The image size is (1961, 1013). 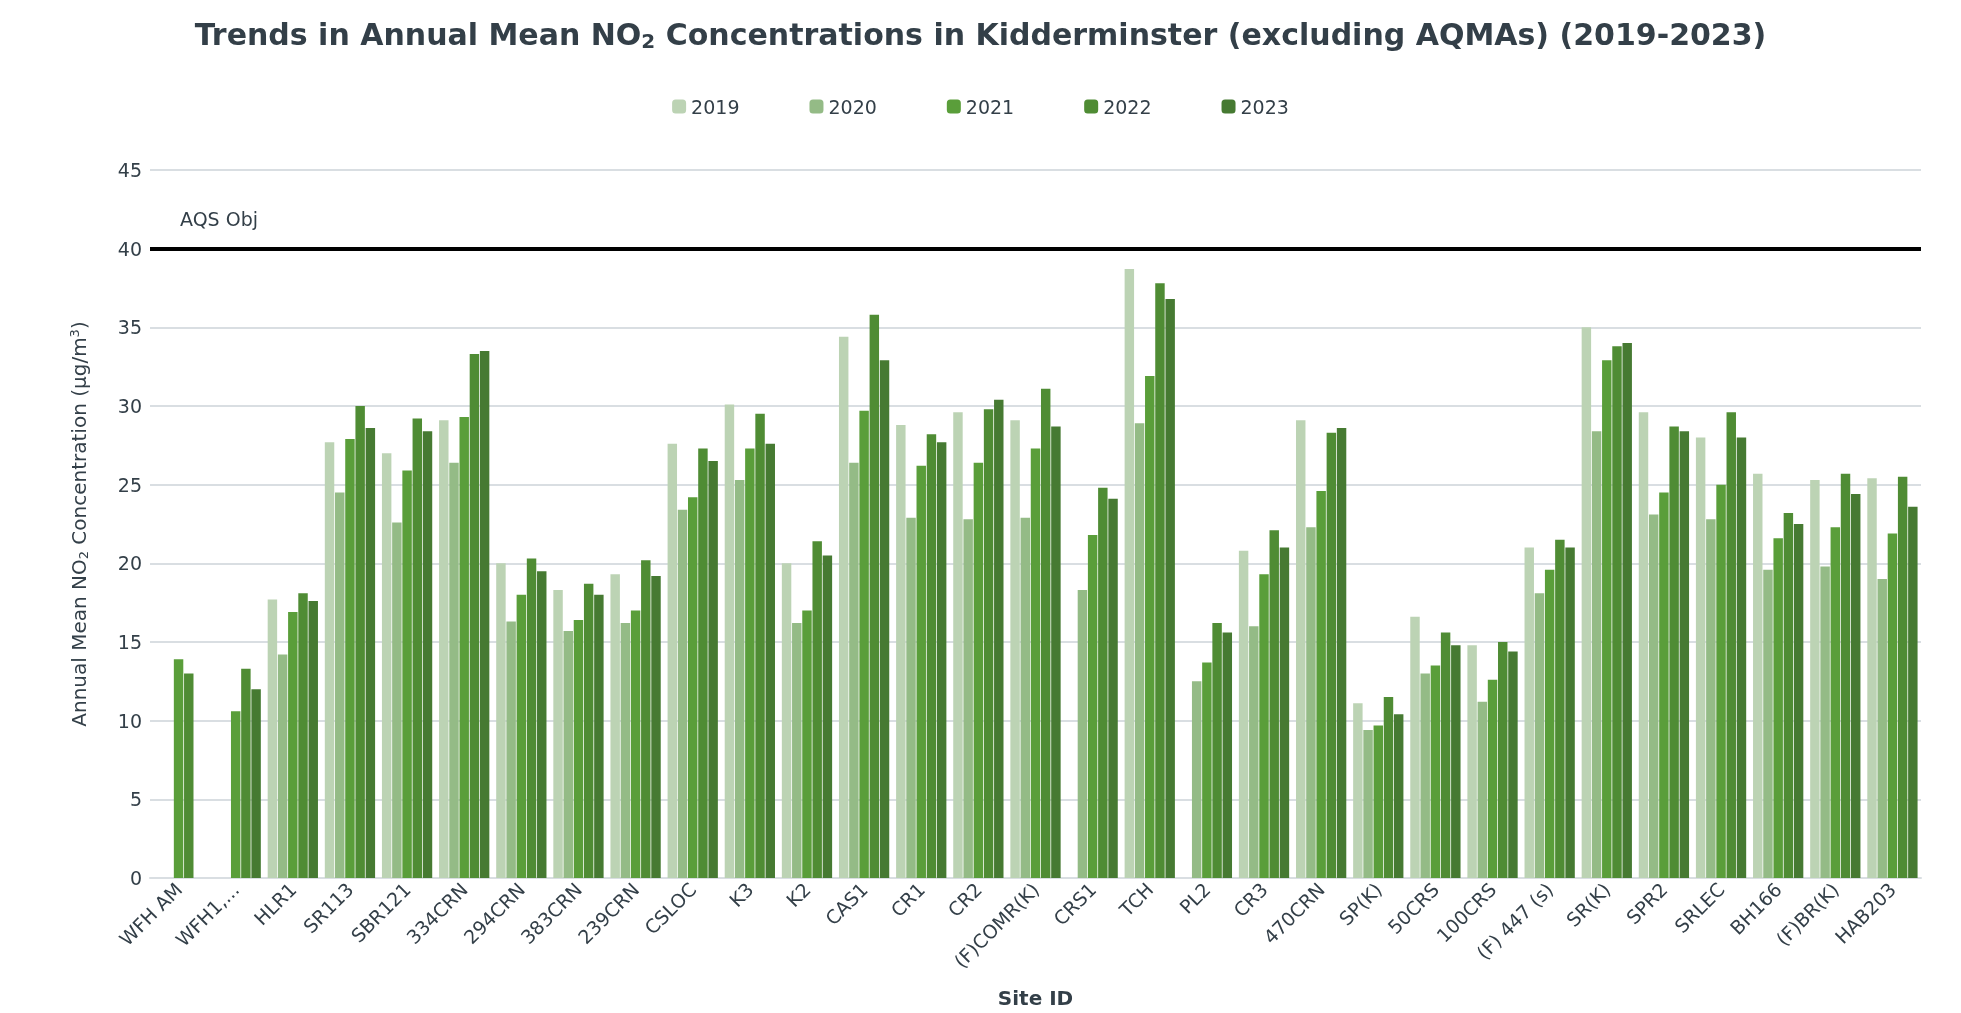 I want to click on y-tick-label: 10, so click(x=129, y=720).